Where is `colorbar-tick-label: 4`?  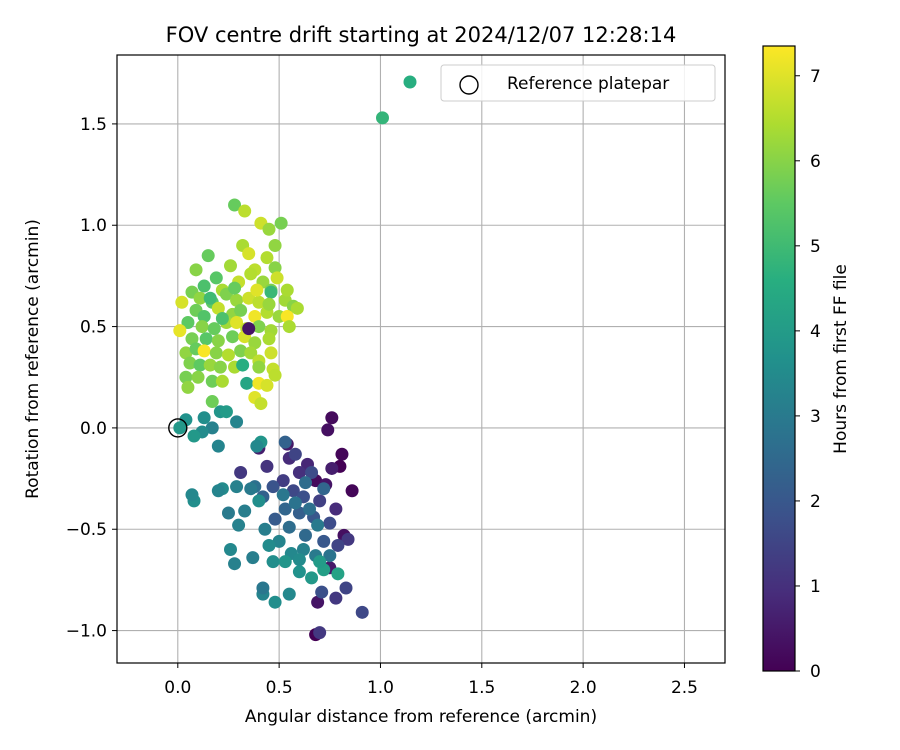
colorbar-tick-label: 4 is located at coordinates (815, 332).